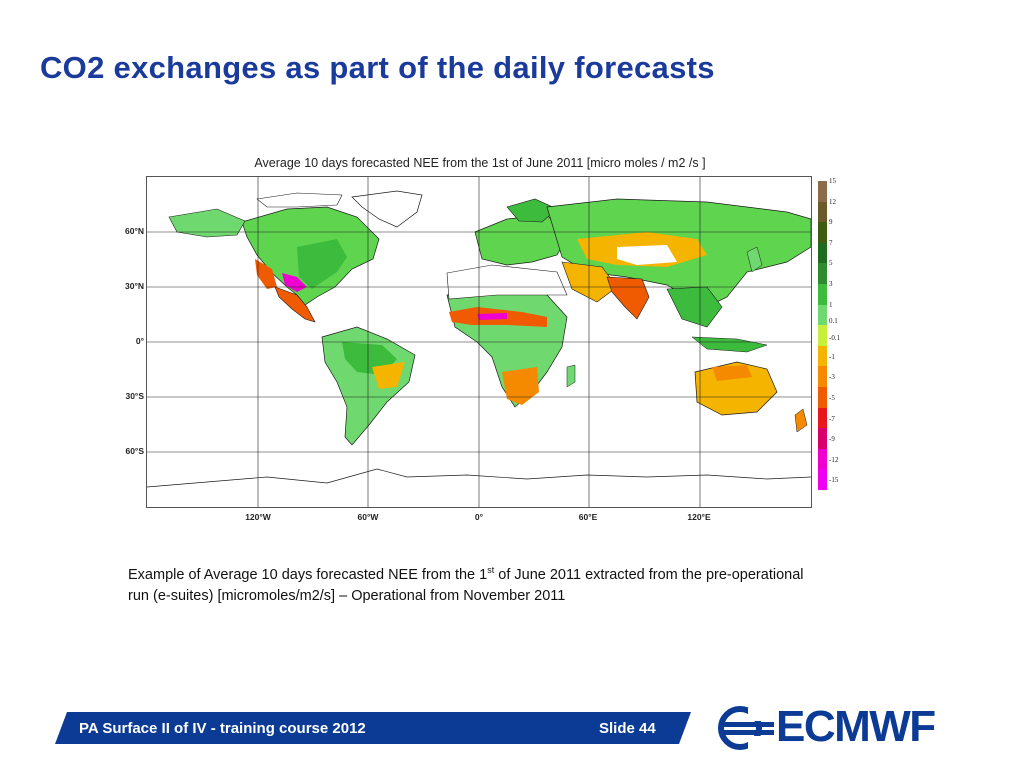 The height and width of the screenshot is (768, 1024). Describe the element at coordinates (699, 517) in the screenshot. I see `lon-label-120e: 120°E` at that location.